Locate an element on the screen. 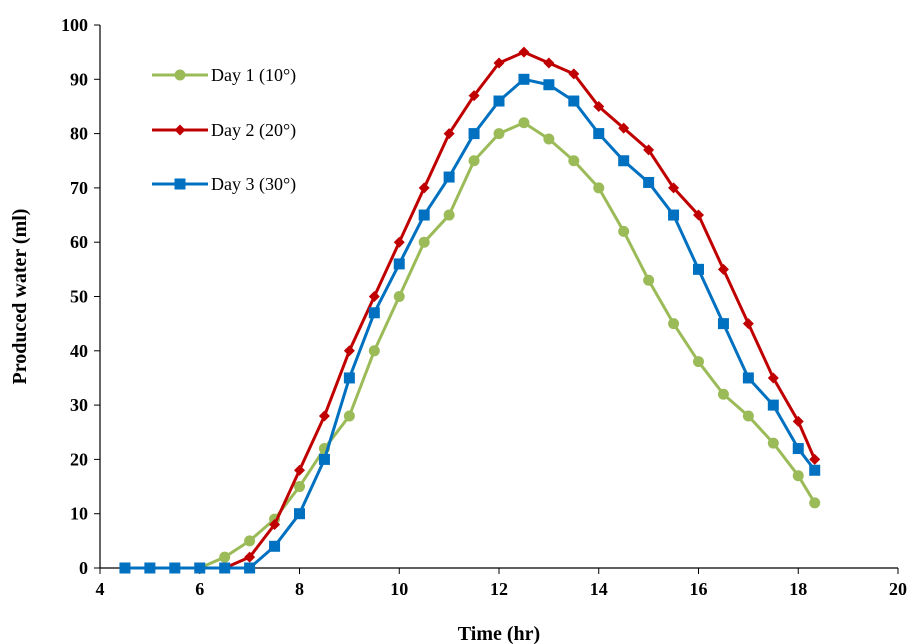 This screenshot has width=914, height=644. y-tick-label: 70 is located at coordinates (79, 188).